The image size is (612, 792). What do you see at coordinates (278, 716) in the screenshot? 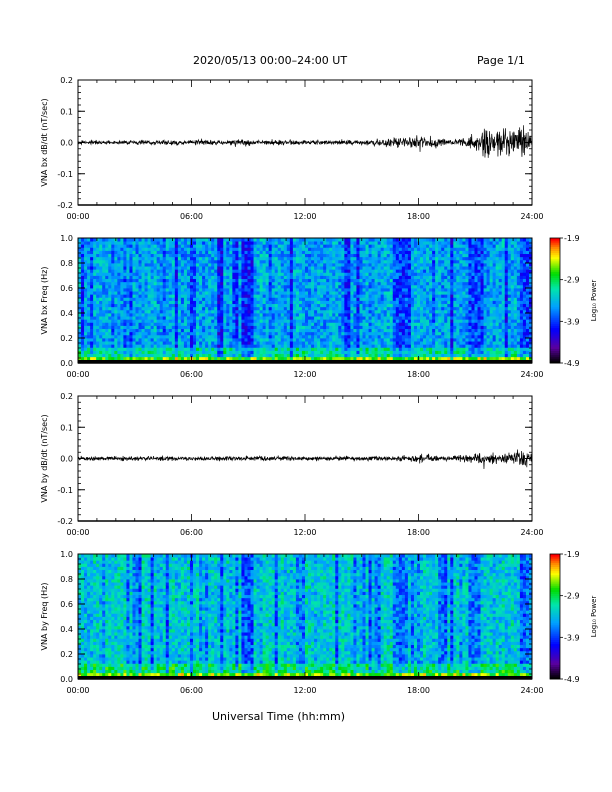
I see `x-axis-title: Universal Time (hh:mm)` at bounding box center [278, 716].